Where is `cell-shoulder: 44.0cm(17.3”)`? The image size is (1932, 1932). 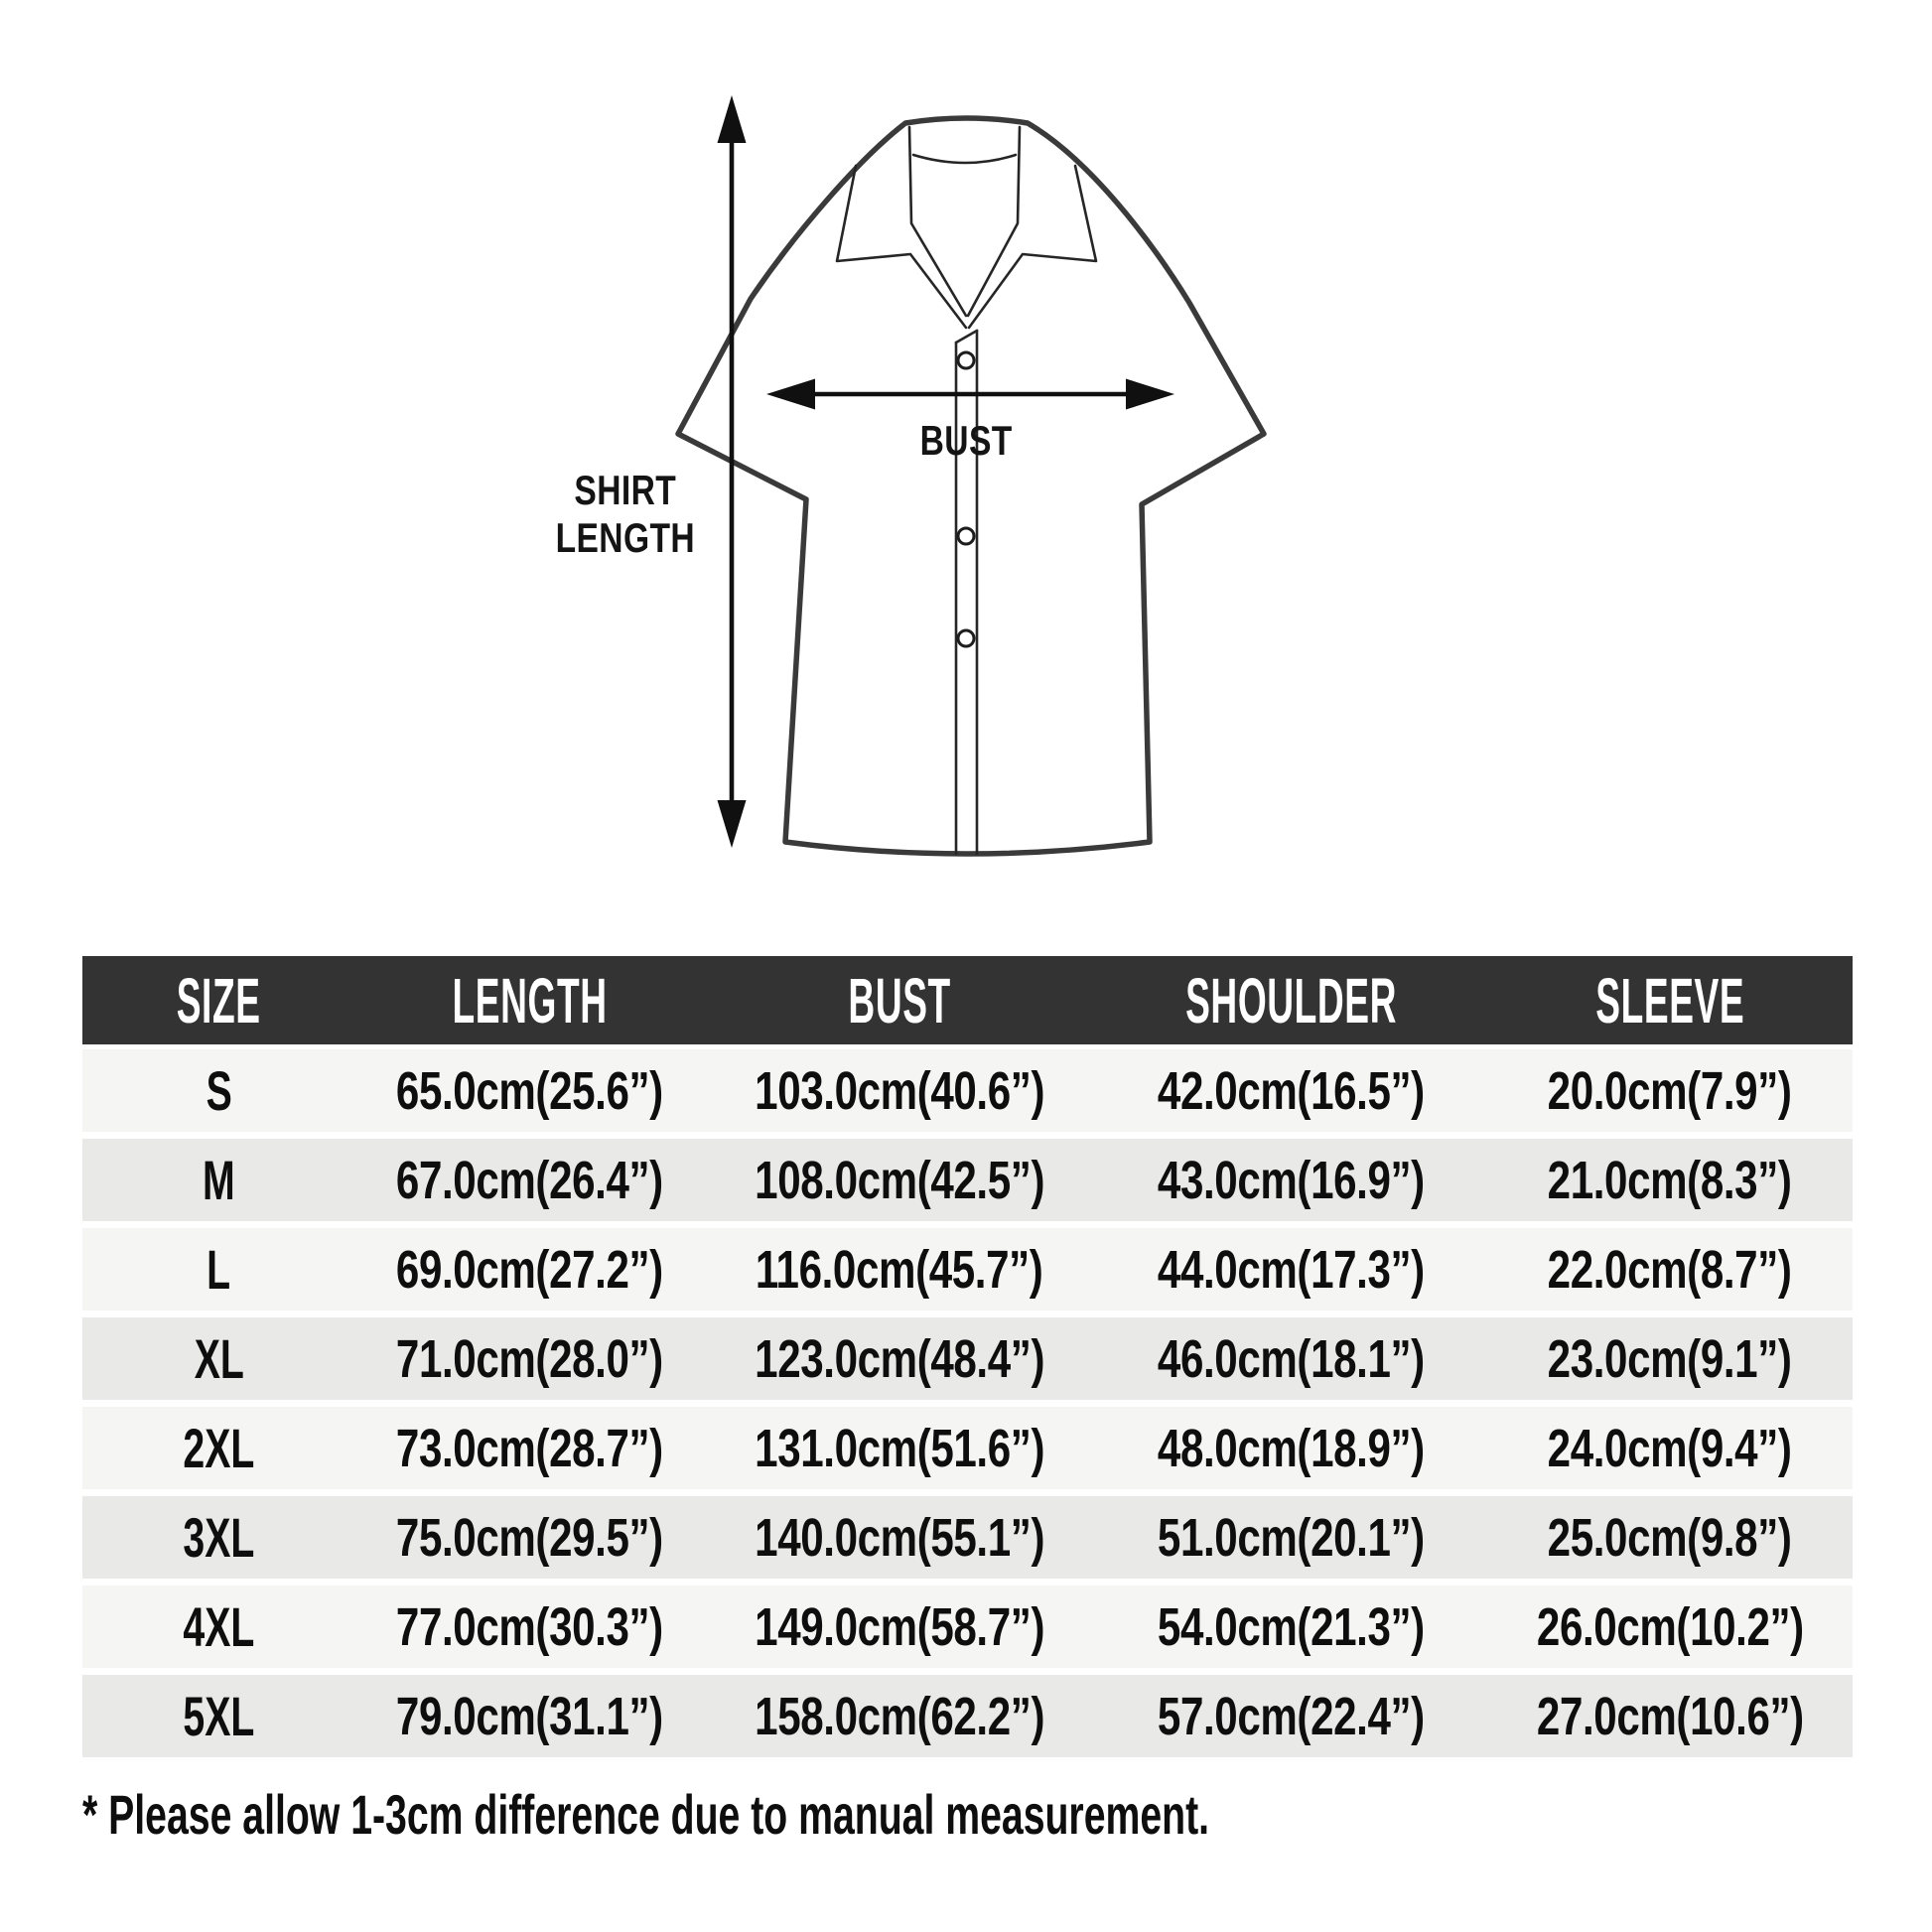
cell-shoulder: 44.0cm(17.3”) is located at coordinates (1291, 1270).